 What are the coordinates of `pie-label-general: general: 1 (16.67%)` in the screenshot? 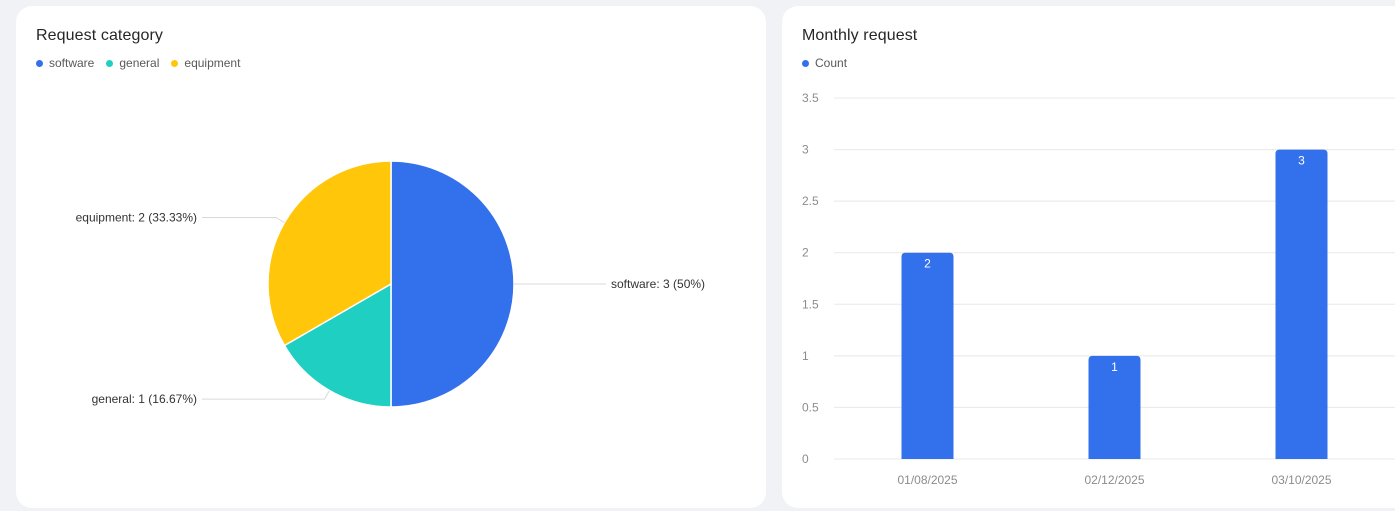 It's located at (144, 399).